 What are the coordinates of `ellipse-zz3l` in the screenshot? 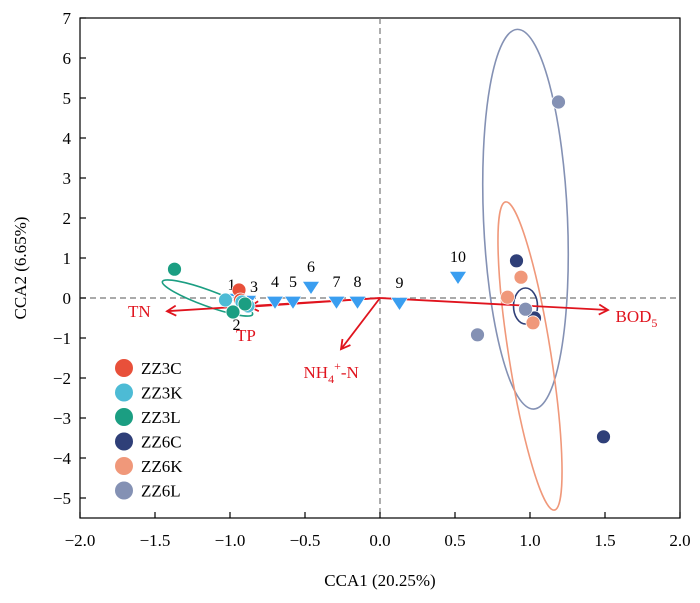 It's located at (207, 298).